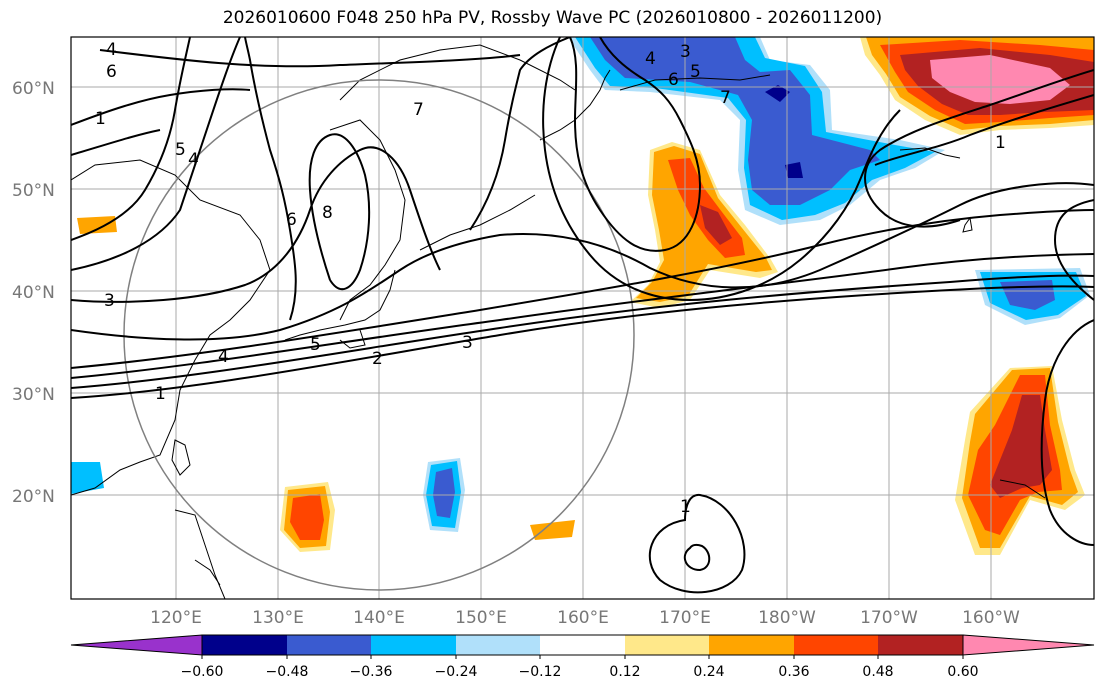 The height and width of the screenshot is (692, 1105). I want to click on colorbar-tick-label: −0.48, so click(287, 672).